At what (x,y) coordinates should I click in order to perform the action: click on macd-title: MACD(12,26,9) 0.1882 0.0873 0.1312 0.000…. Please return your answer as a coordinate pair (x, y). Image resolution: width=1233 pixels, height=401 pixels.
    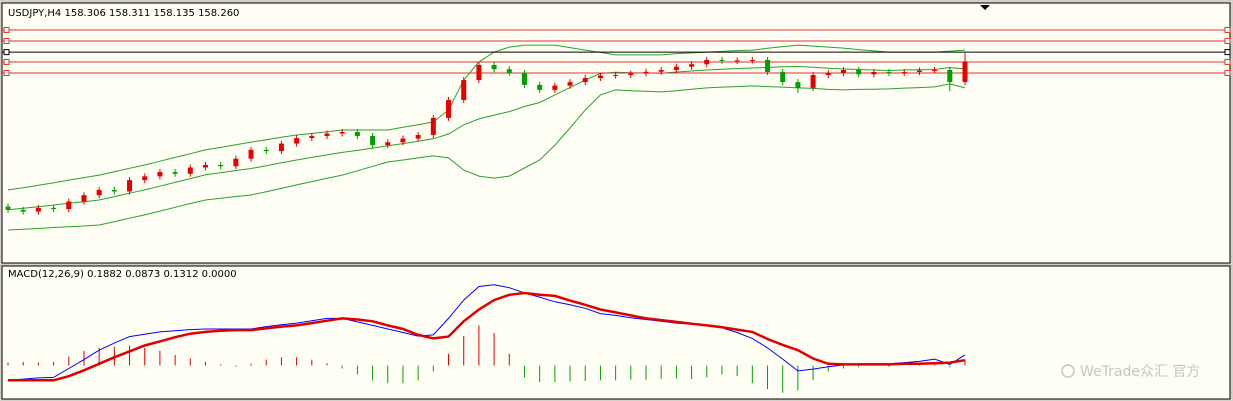
    Looking at the image, I should click on (122, 274).